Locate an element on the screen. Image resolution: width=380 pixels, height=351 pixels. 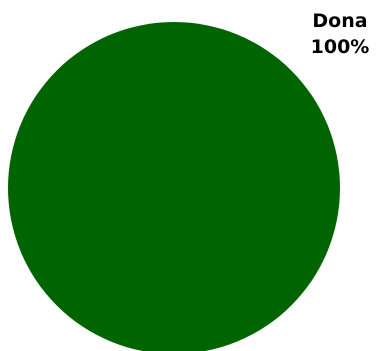
slice-labels: Dona 100% is located at coordinates (340, 34).